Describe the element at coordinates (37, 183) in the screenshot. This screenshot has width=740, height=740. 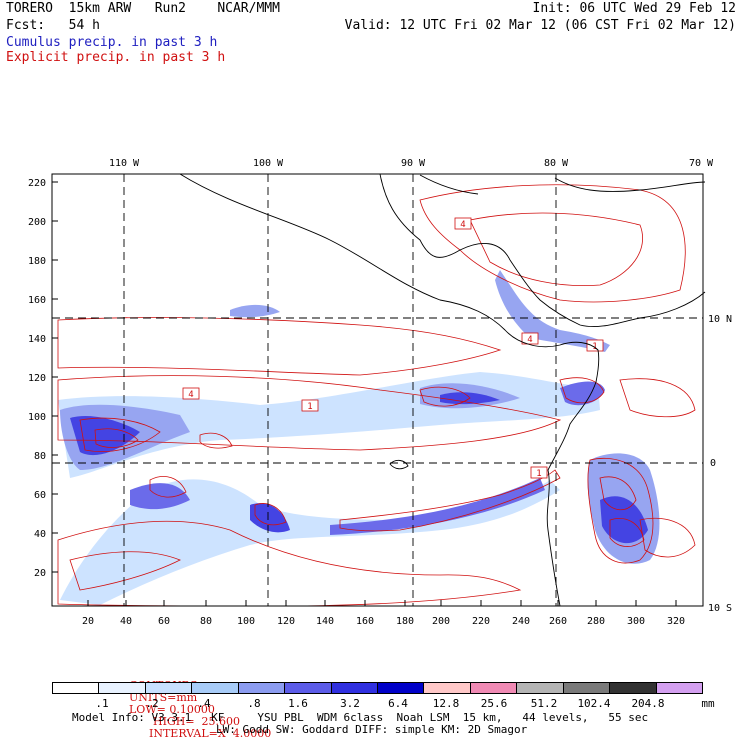
I see `y-tick-label: 220` at that location.